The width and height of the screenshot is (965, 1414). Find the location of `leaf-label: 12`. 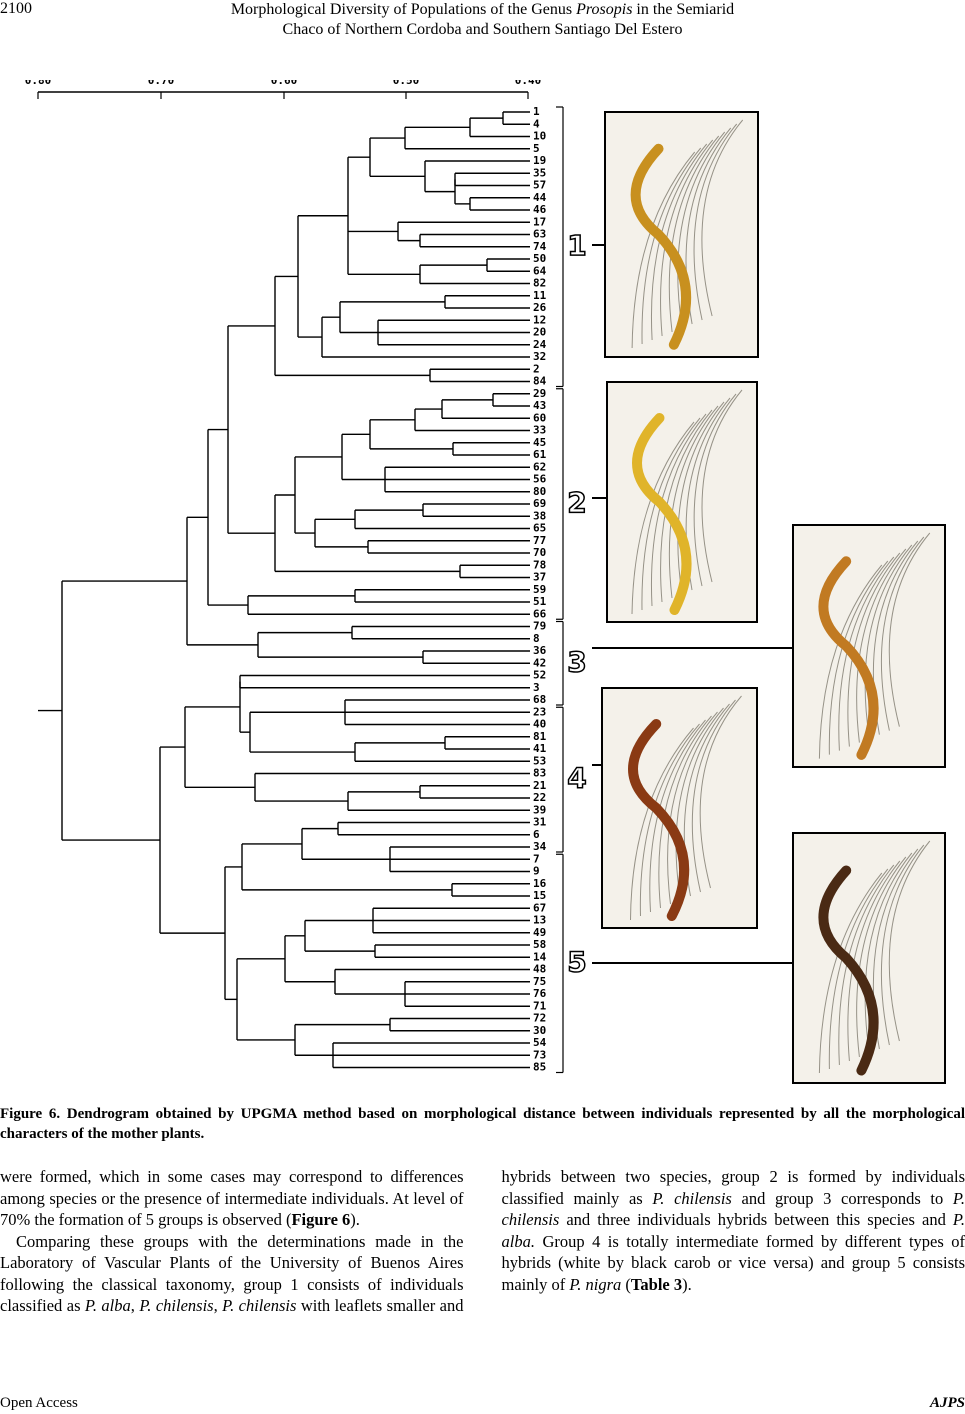

leaf-label: 12 is located at coordinates (539, 319).